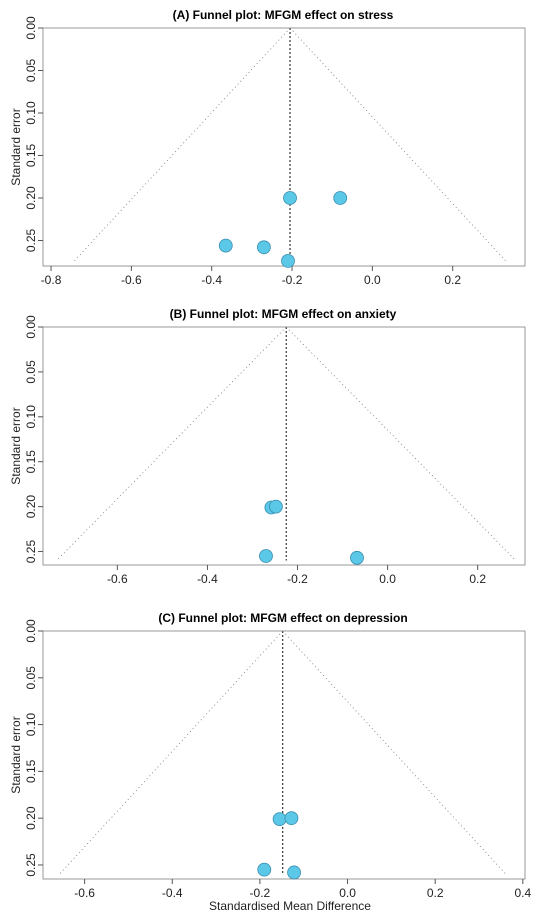 This screenshot has height=918, width=550. What do you see at coordinates (33, 134) in the screenshot?
I see `panel-a-y-axis: 0.00 0.05 0.10 0.15 0.20 0.25` at bounding box center [33, 134].